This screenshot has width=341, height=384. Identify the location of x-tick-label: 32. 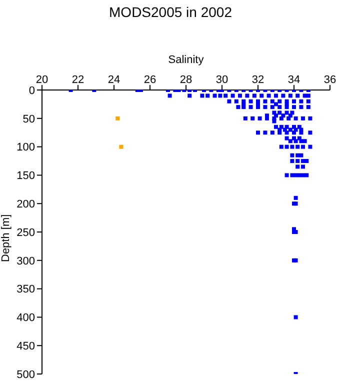
(258, 80).